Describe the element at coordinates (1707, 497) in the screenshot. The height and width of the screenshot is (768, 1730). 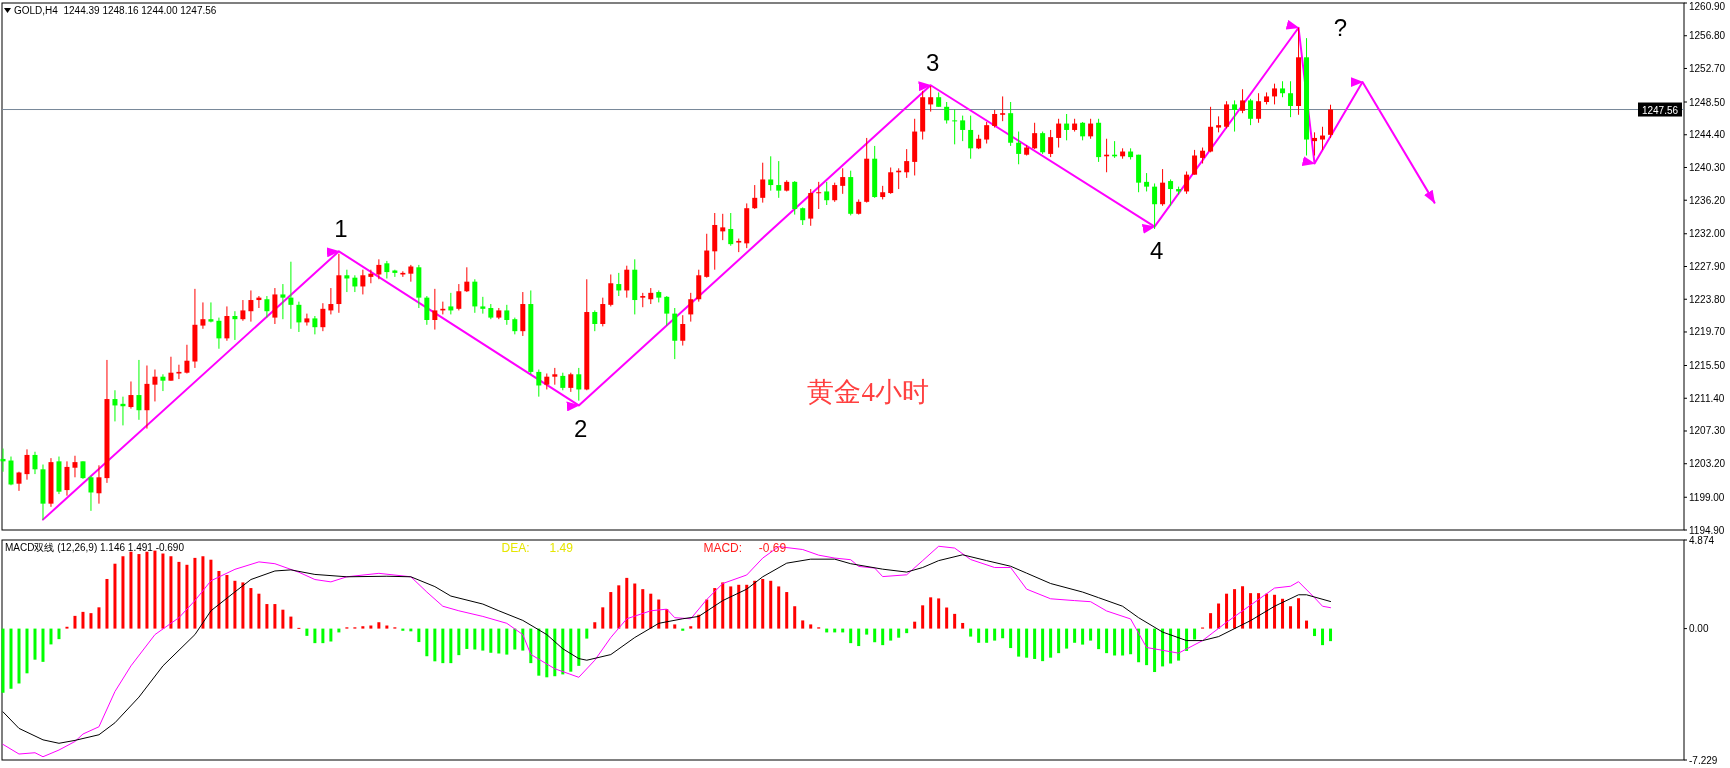
I see `y-tick-label: 1199.00` at that location.